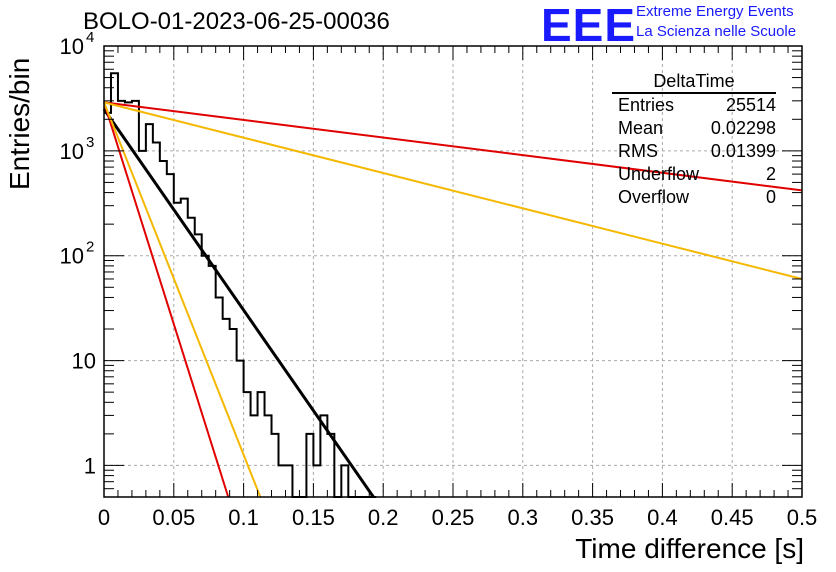 This screenshot has width=836, height=572. I want to click on y-axis-label: Entries/bin, so click(24, 124).